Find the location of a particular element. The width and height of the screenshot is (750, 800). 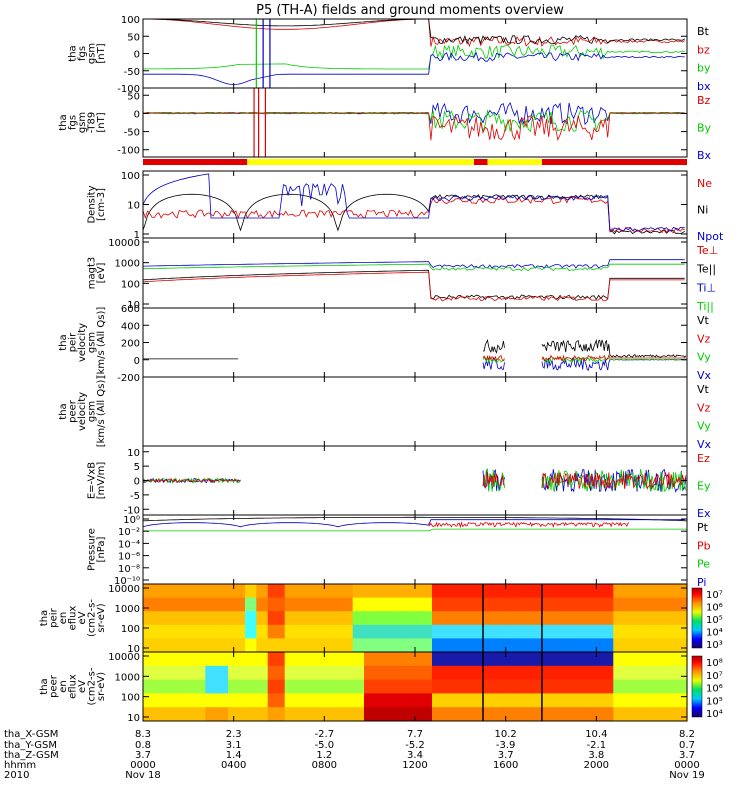

series-npot is located at coordinates (413, 202).